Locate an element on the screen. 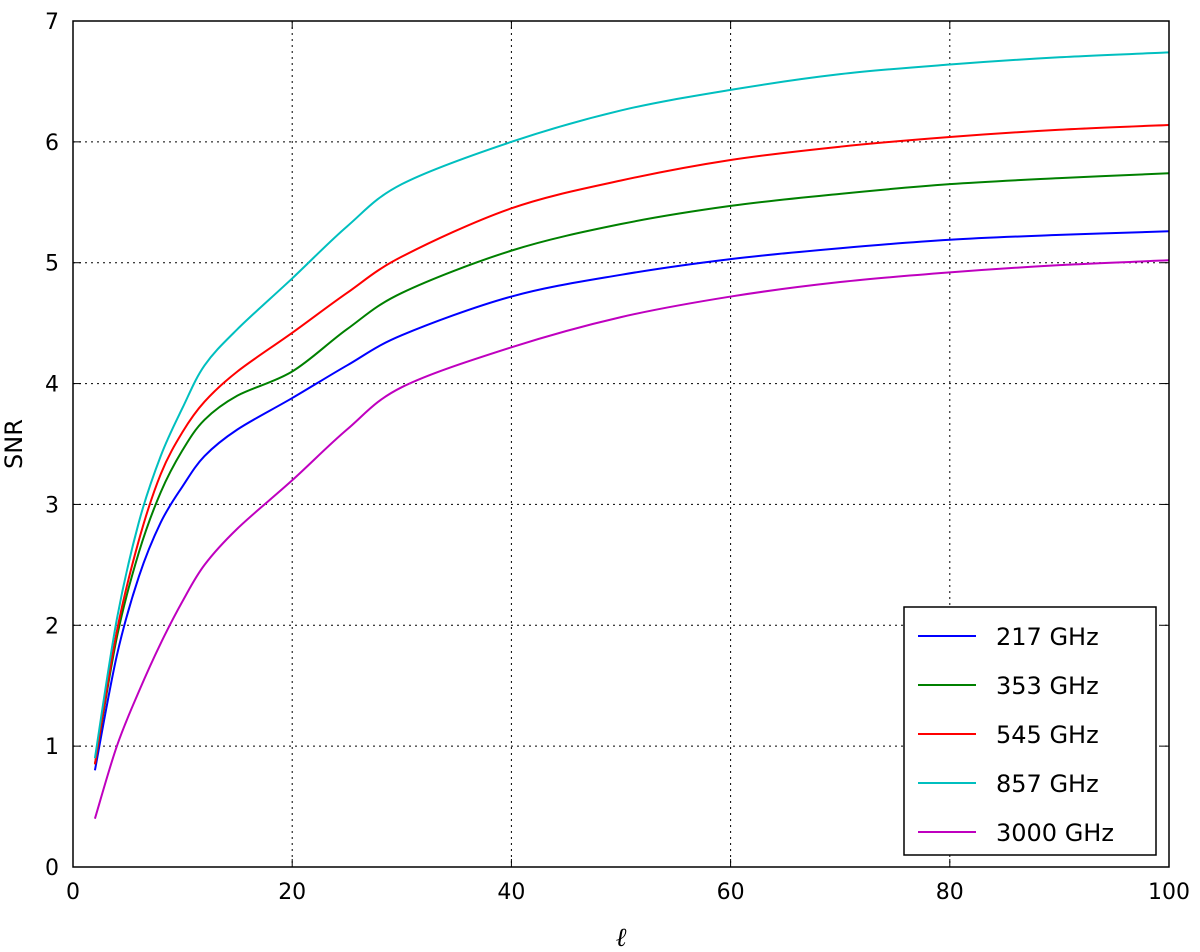 This screenshot has width=1200, height=952. x-axis-title: ℓ is located at coordinates (621, 937).